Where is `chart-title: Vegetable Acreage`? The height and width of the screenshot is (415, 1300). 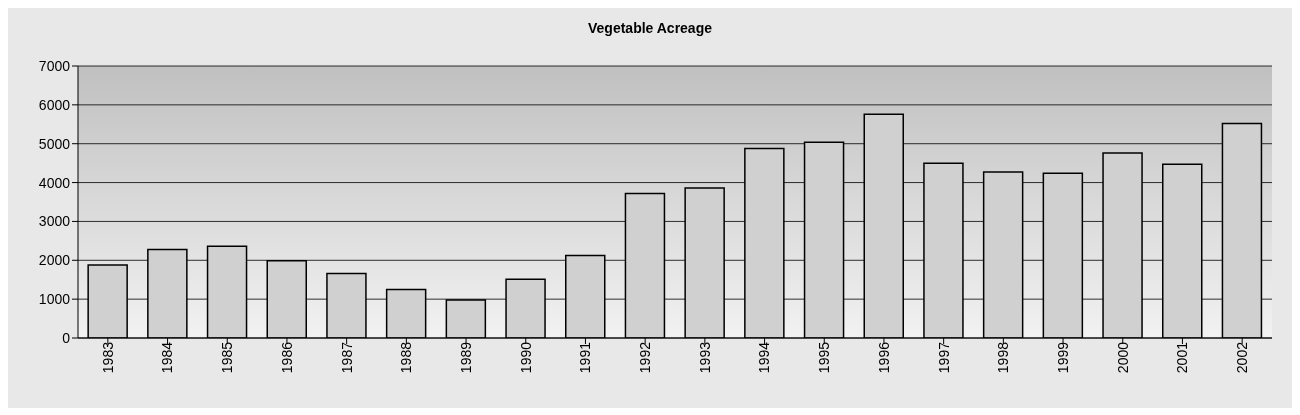 chart-title: Vegetable Acreage is located at coordinates (650, 28).